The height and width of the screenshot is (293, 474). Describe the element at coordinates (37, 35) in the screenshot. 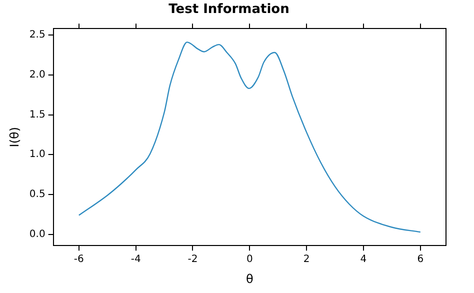

I see `y-tick-label: 2.5` at that location.